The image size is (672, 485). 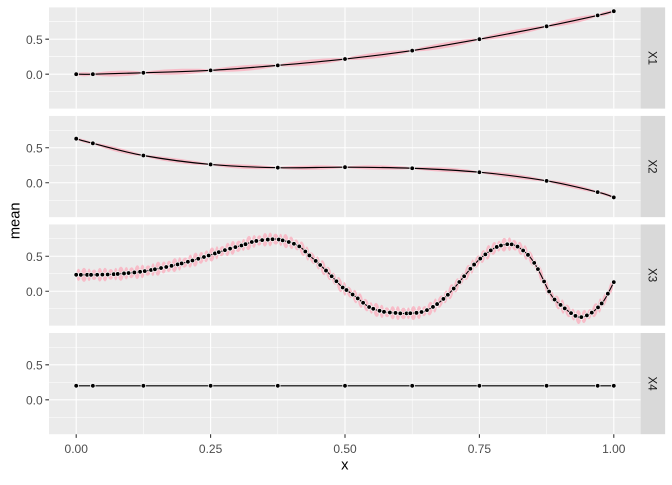 I want to click on svg-text: 0.50, so click(x=345, y=449).